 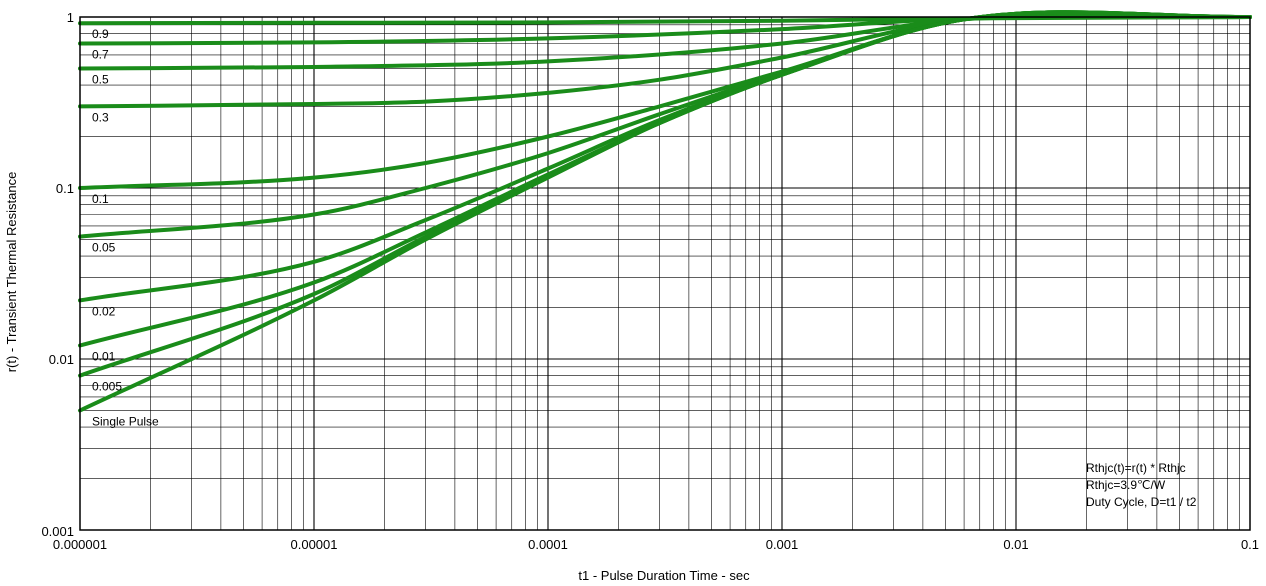 I want to click on y-tick-label: 0.01, so click(x=61, y=359).